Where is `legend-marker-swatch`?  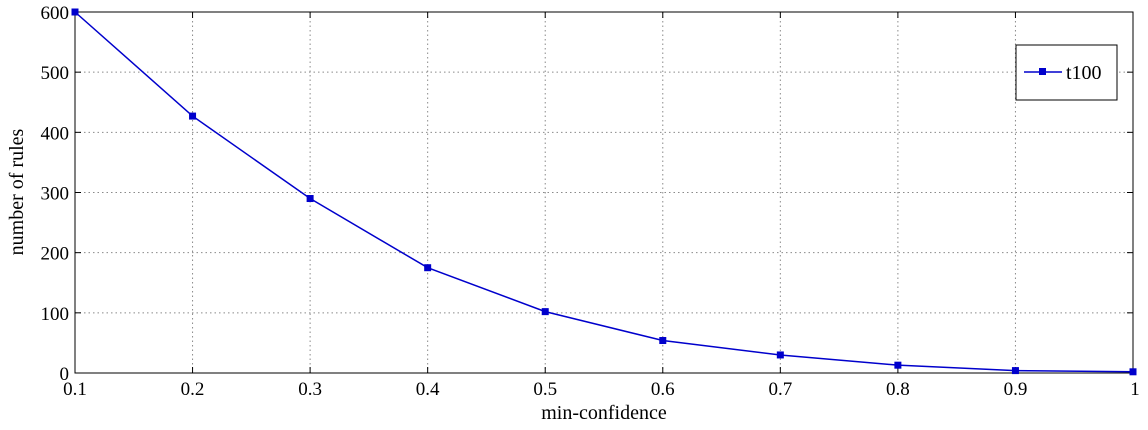
legend-marker-swatch is located at coordinates (1042, 71).